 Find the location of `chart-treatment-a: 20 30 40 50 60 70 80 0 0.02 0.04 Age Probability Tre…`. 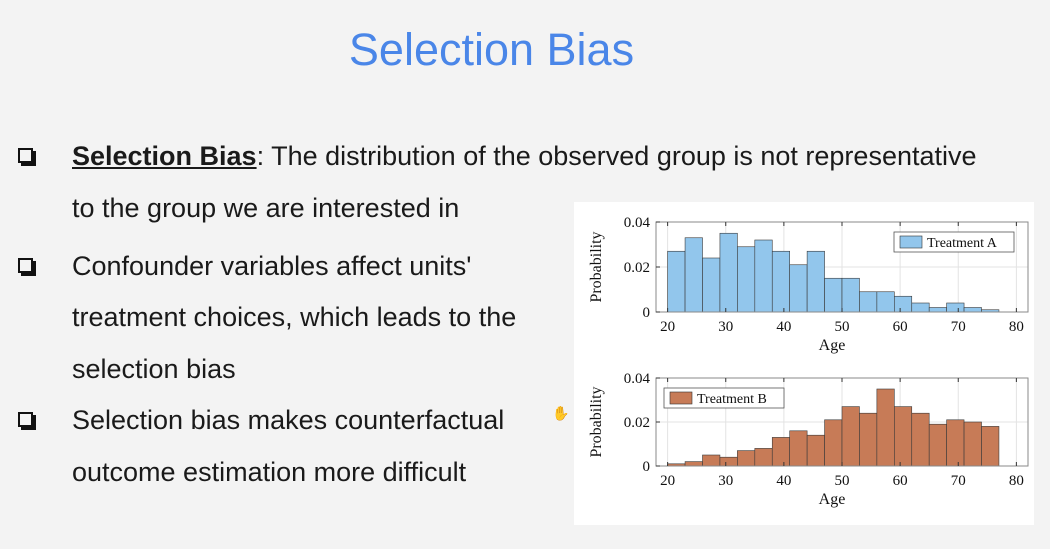

chart-treatment-a: 20 30 40 50 60 70 80 0 0.02 0.04 Age Probability Tre… is located at coordinates (808, 284).